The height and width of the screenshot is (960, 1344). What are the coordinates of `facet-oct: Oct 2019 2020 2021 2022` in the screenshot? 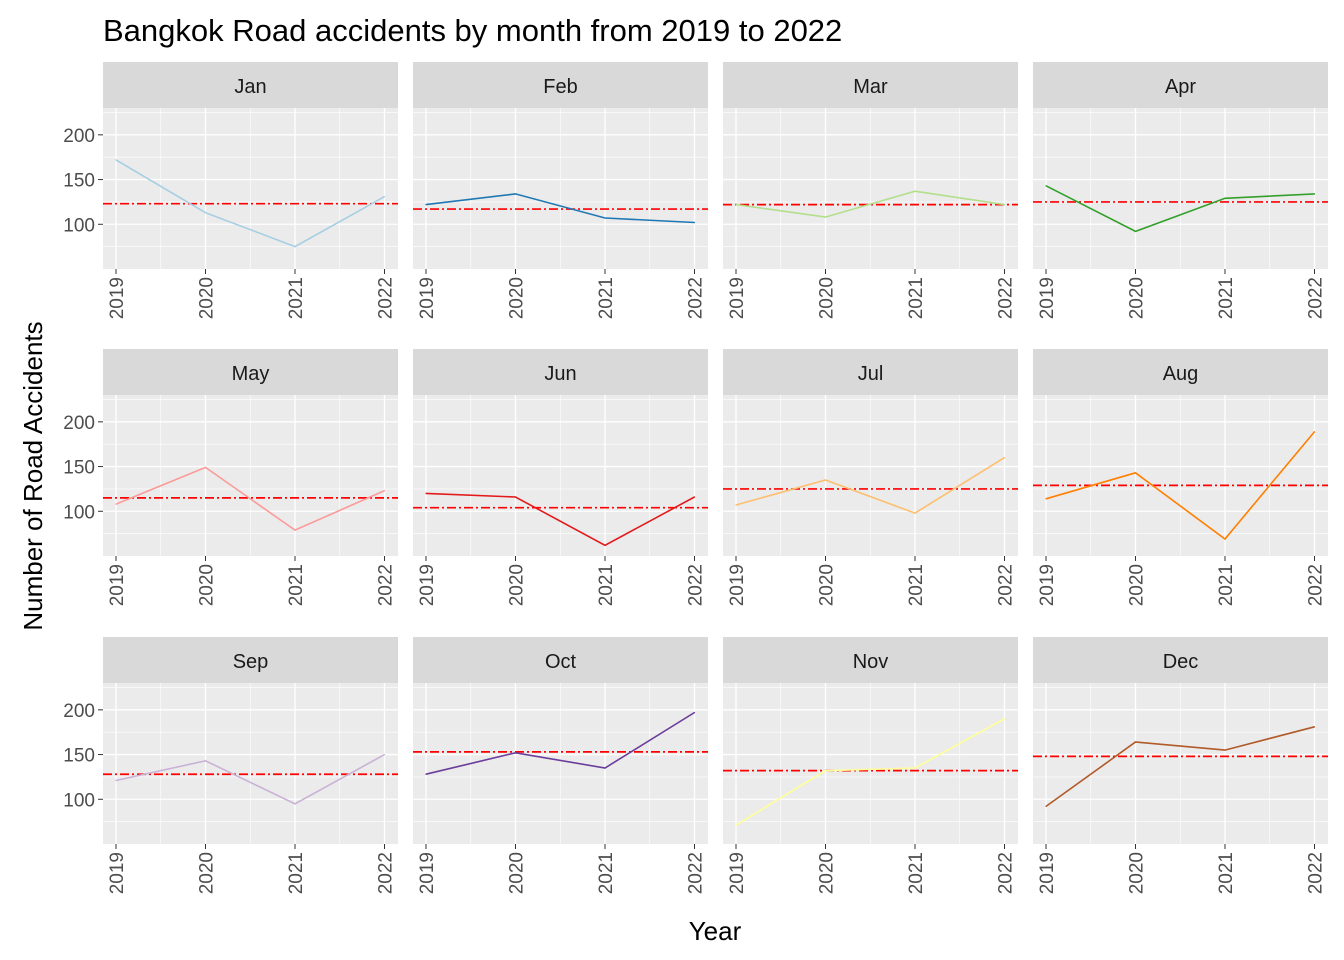 It's located at (560, 765).